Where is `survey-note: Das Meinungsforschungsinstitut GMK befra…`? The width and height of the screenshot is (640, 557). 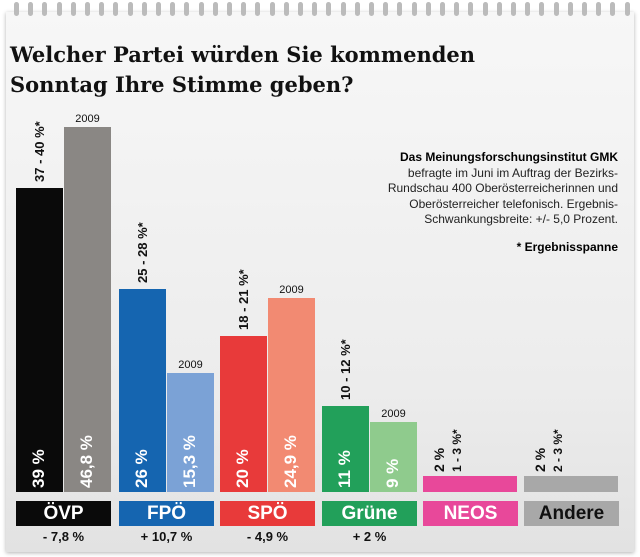 survey-note: Das Meinungsforschungsinstitut GMK befra… is located at coordinates (468, 189).